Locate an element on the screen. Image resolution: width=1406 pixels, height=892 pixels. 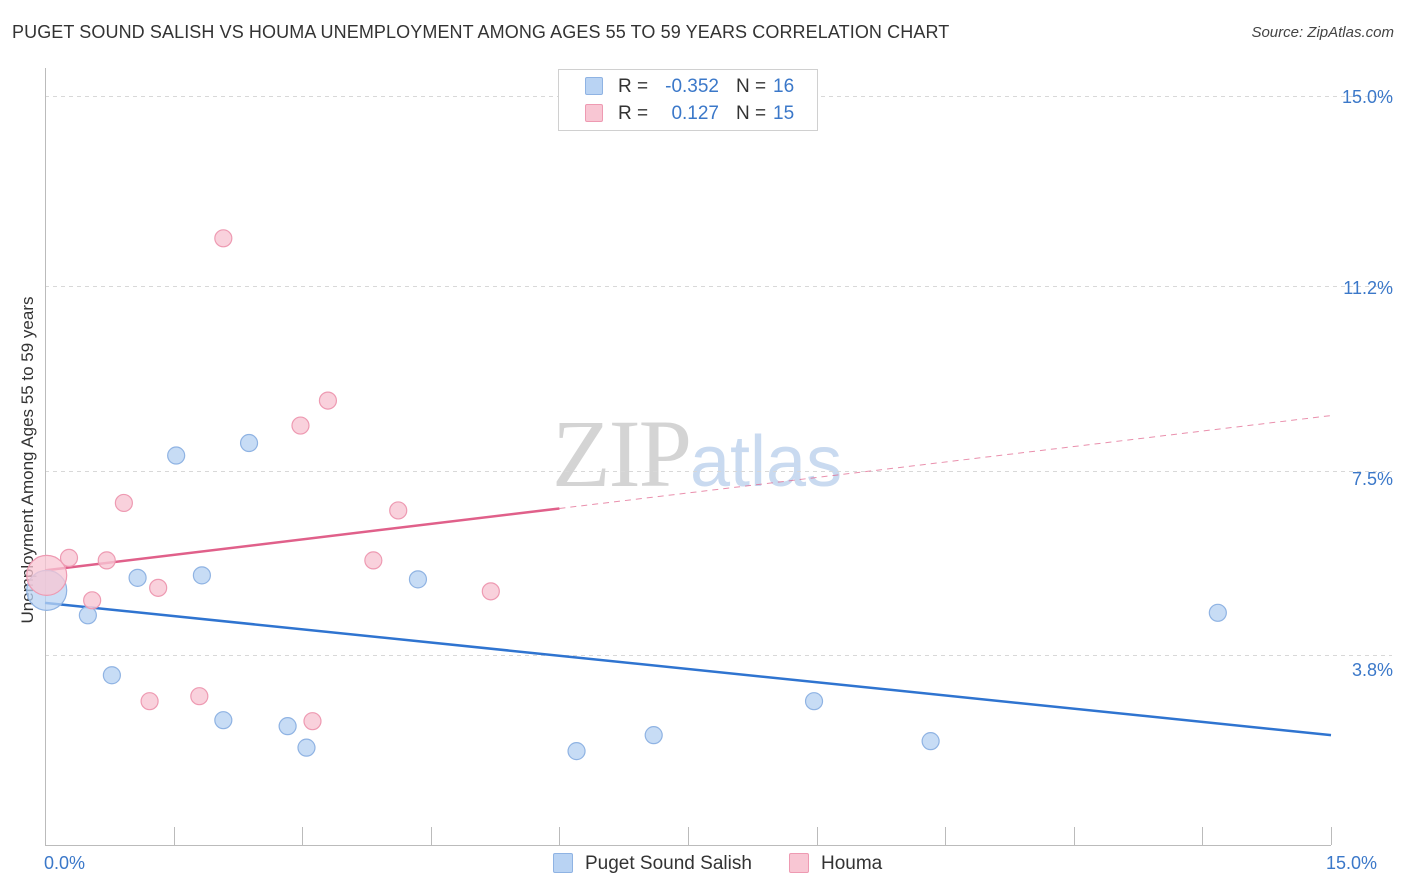
legend-row-puget-sound-salish: R = -0.352 N = 16 is located at coordinates (688, 86).